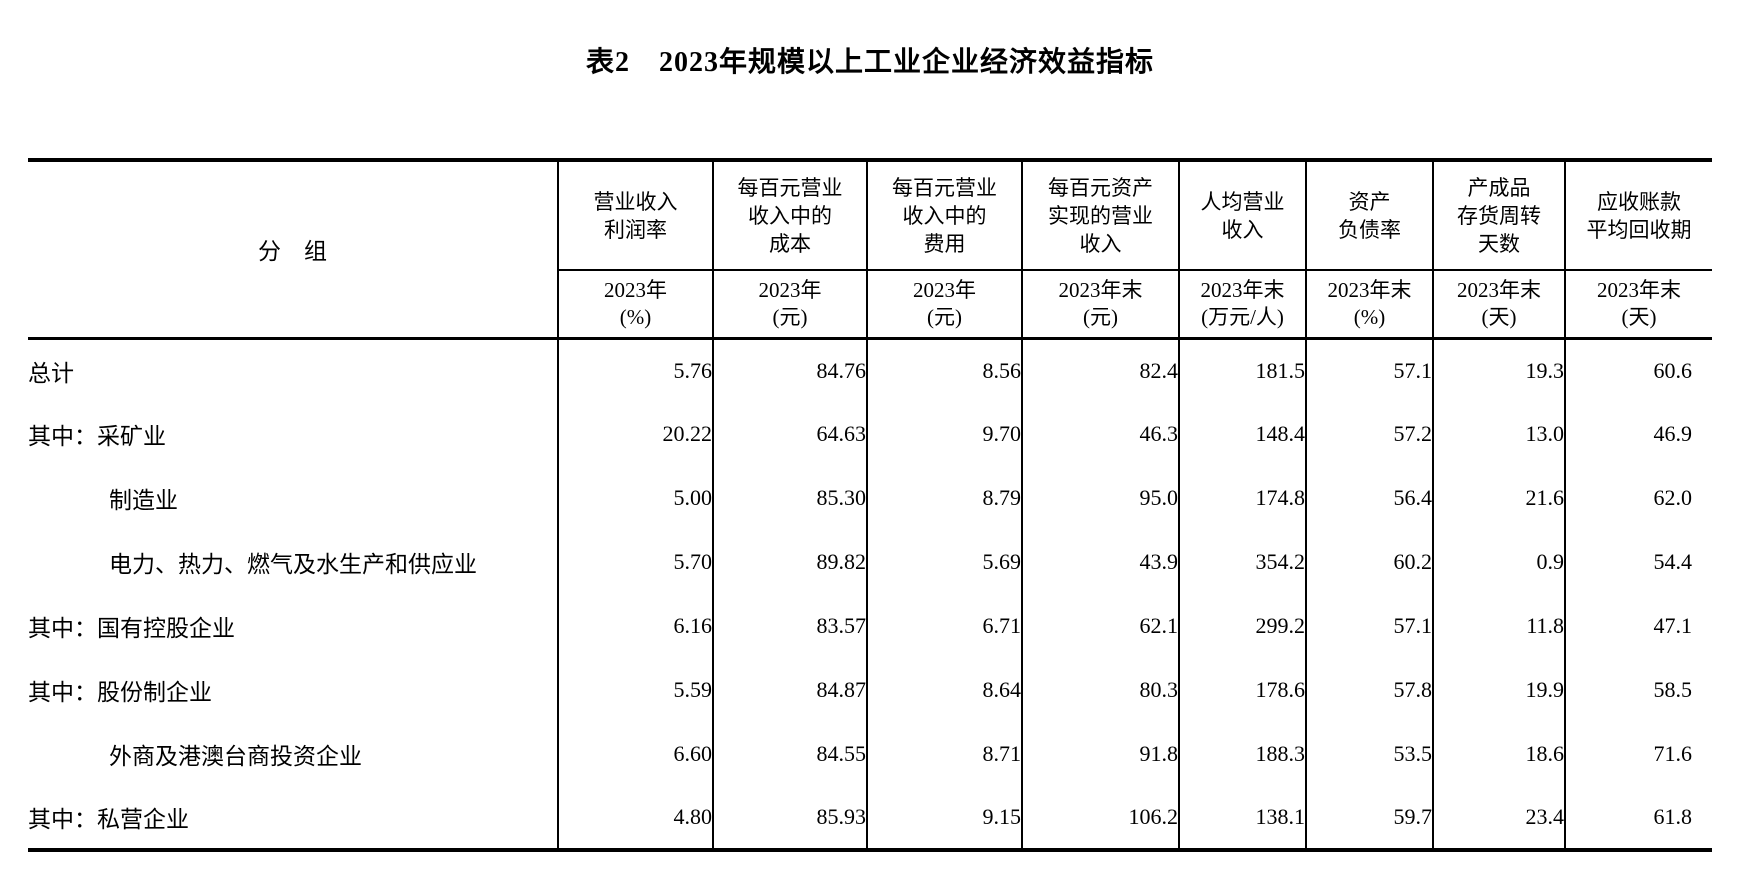 The width and height of the screenshot is (1744, 889). What do you see at coordinates (789, 498) in the screenshot?
I see `data-cell: 85.30` at bounding box center [789, 498].